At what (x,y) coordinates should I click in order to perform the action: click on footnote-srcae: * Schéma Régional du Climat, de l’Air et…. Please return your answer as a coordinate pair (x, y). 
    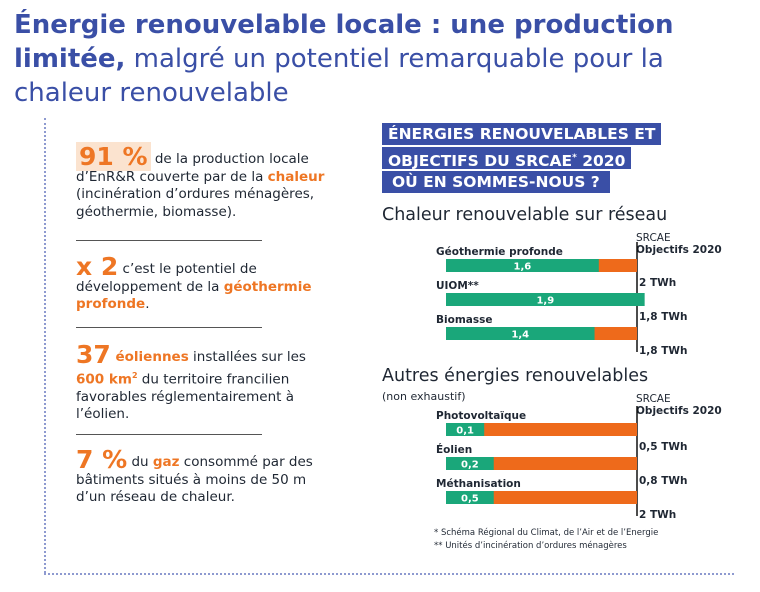
    Looking at the image, I should click on (546, 533).